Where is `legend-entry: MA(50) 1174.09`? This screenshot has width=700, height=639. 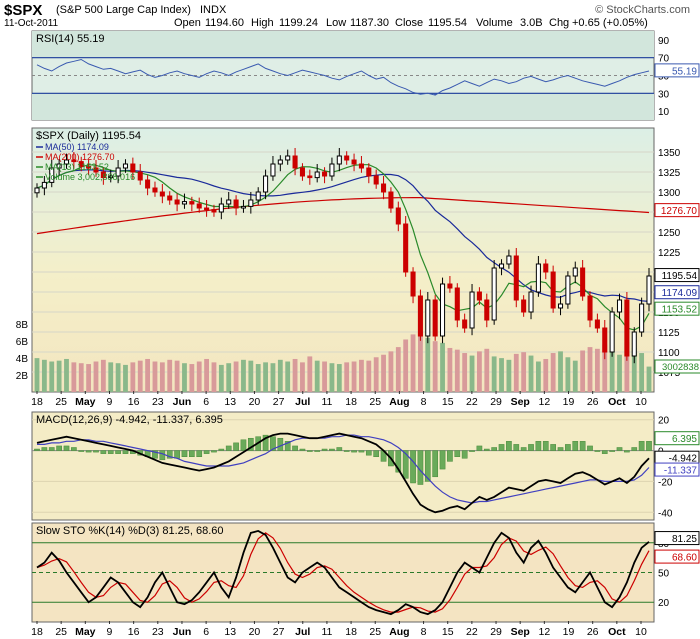
legend-entry: MA(50) 1174.09 is located at coordinates (77, 147).